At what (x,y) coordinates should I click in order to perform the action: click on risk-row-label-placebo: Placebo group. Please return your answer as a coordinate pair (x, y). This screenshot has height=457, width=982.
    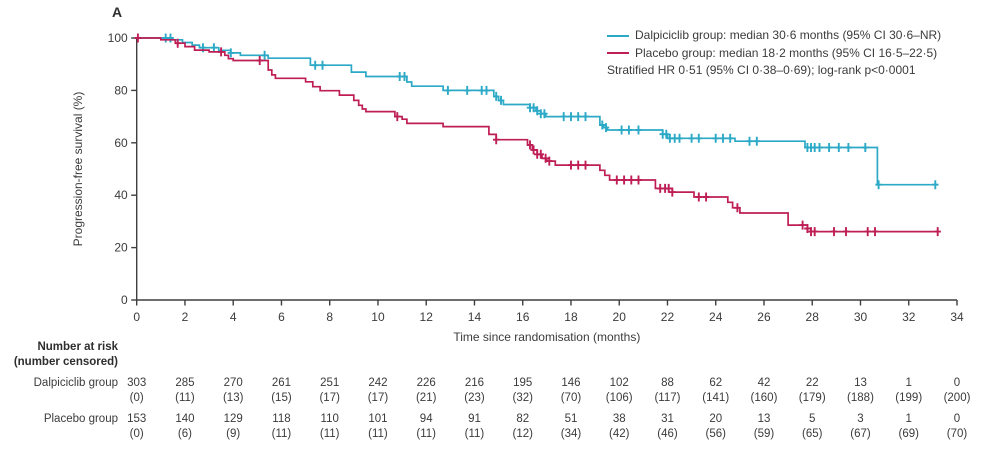
    Looking at the image, I should click on (80, 419).